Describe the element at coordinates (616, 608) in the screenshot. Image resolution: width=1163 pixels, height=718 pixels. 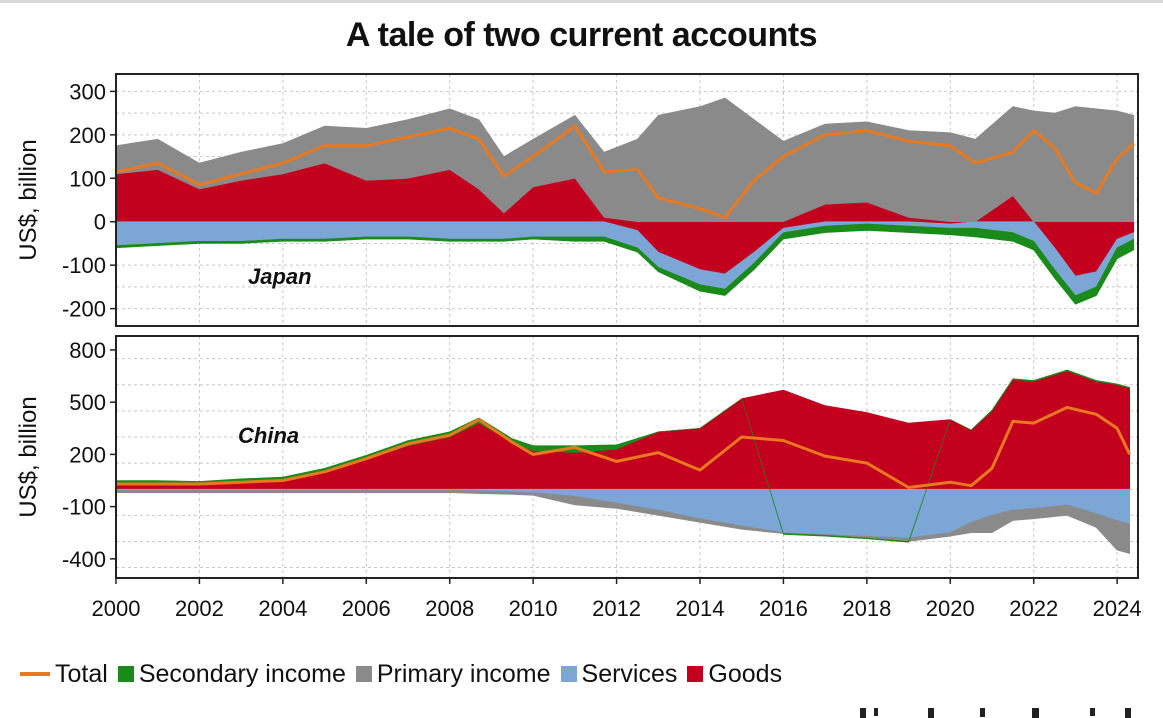
I see `x-tick-label: 2012` at that location.